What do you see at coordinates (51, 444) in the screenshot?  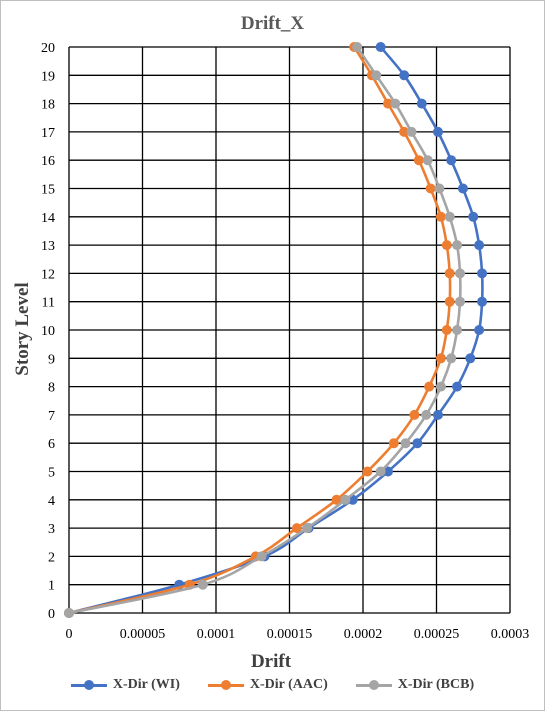 I see `y-tick-label: 6` at bounding box center [51, 444].